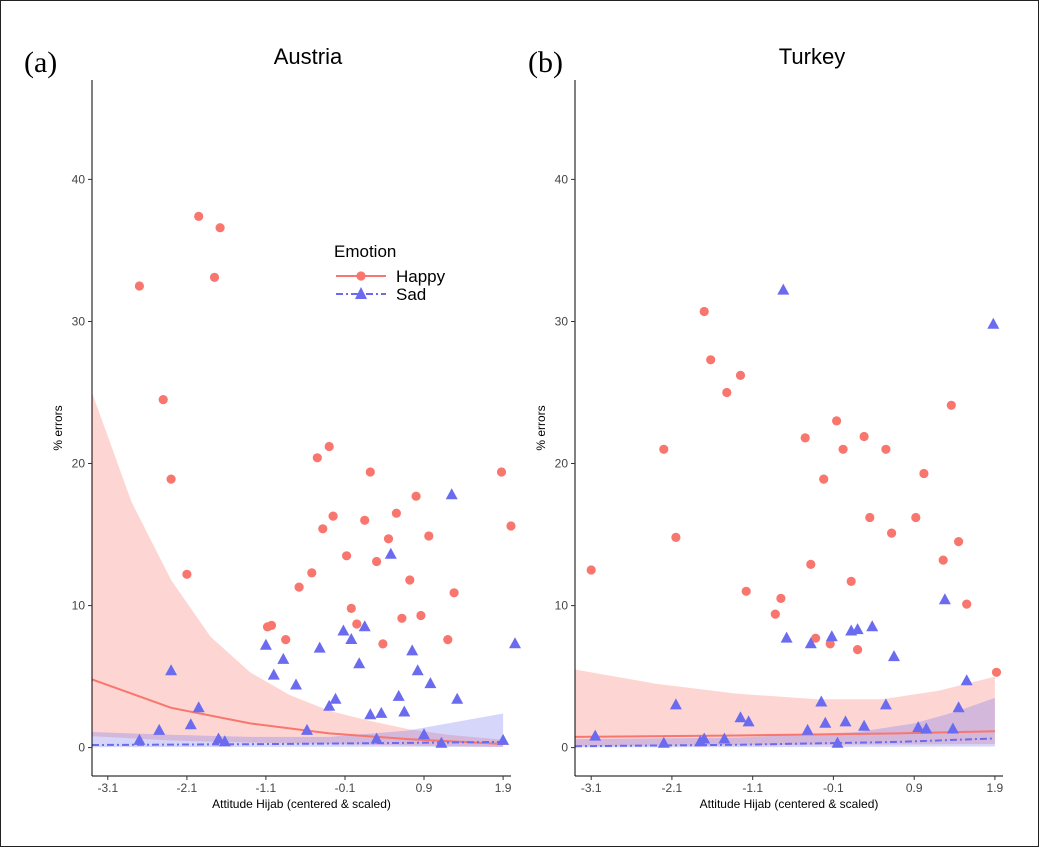  Describe the element at coordinates (545, 62) in the screenshot. I see `panel-label: (b)` at that location.